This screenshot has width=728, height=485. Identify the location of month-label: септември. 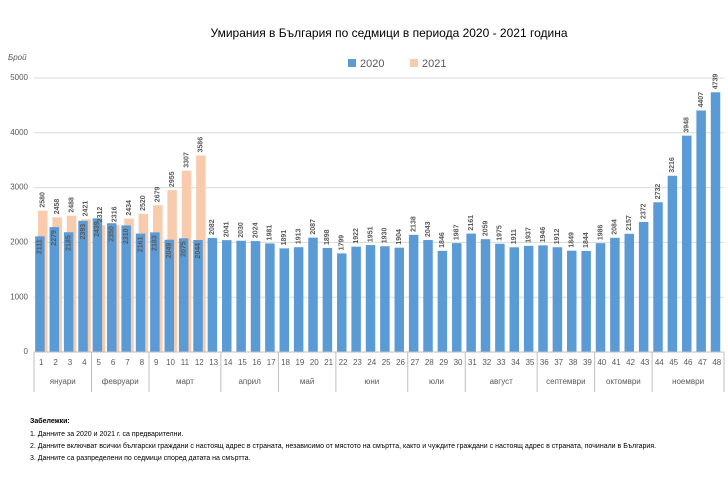
(565, 381).